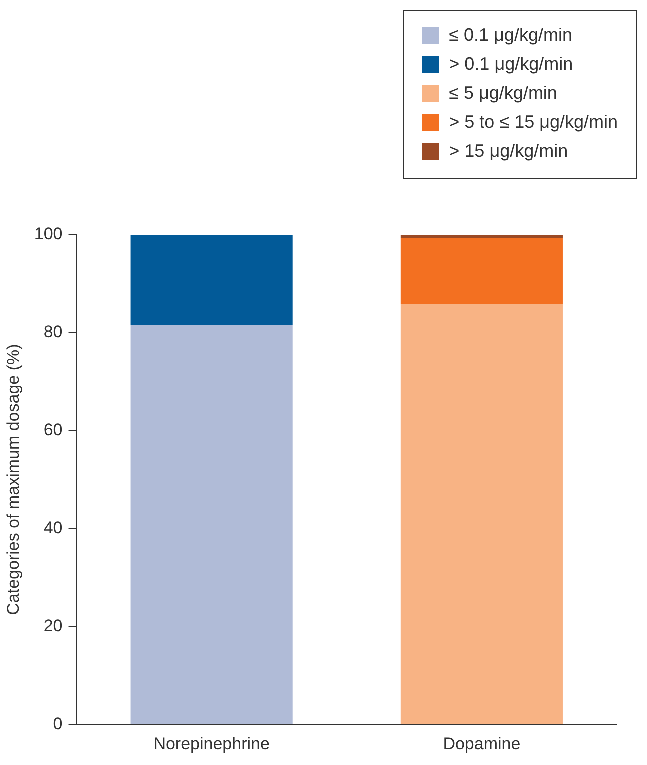 The height and width of the screenshot is (765, 647). What do you see at coordinates (48, 234) in the screenshot?
I see `y-tick-label: 100` at bounding box center [48, 234].